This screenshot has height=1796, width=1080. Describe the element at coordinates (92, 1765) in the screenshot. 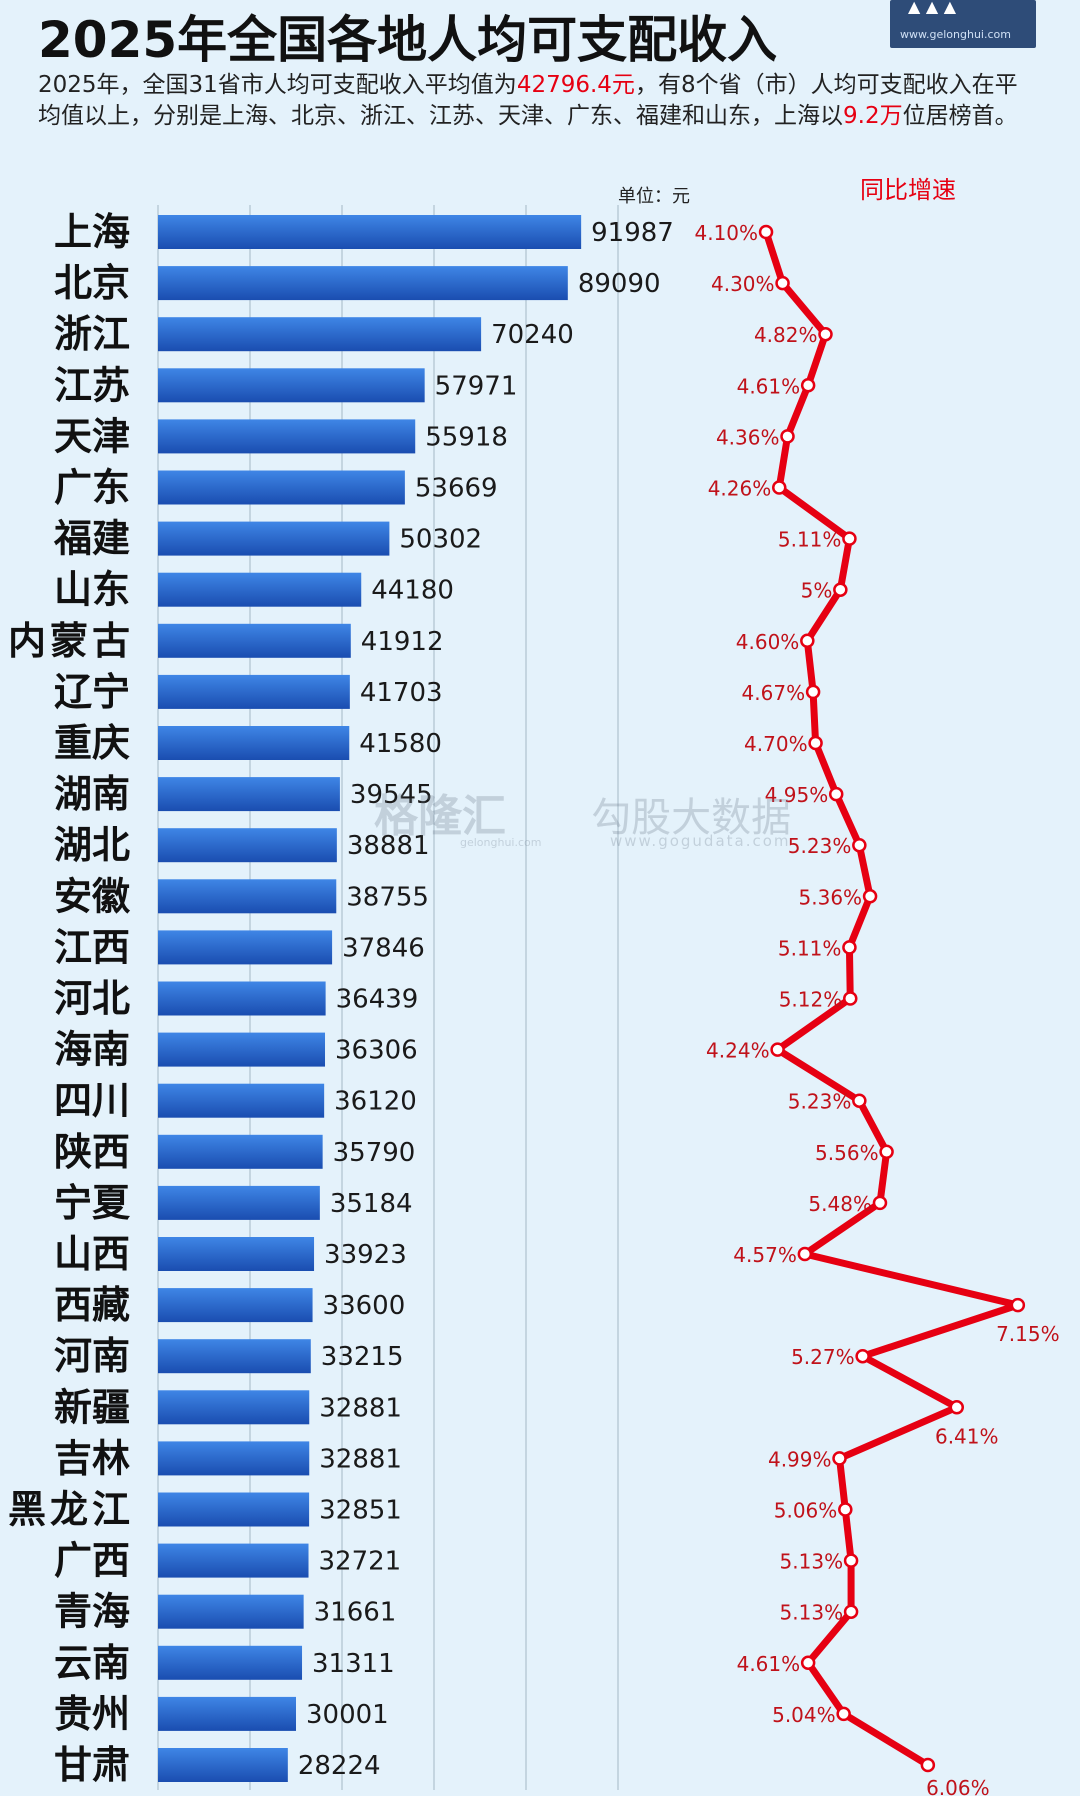

I see `category-label: 甘肃` at that location.